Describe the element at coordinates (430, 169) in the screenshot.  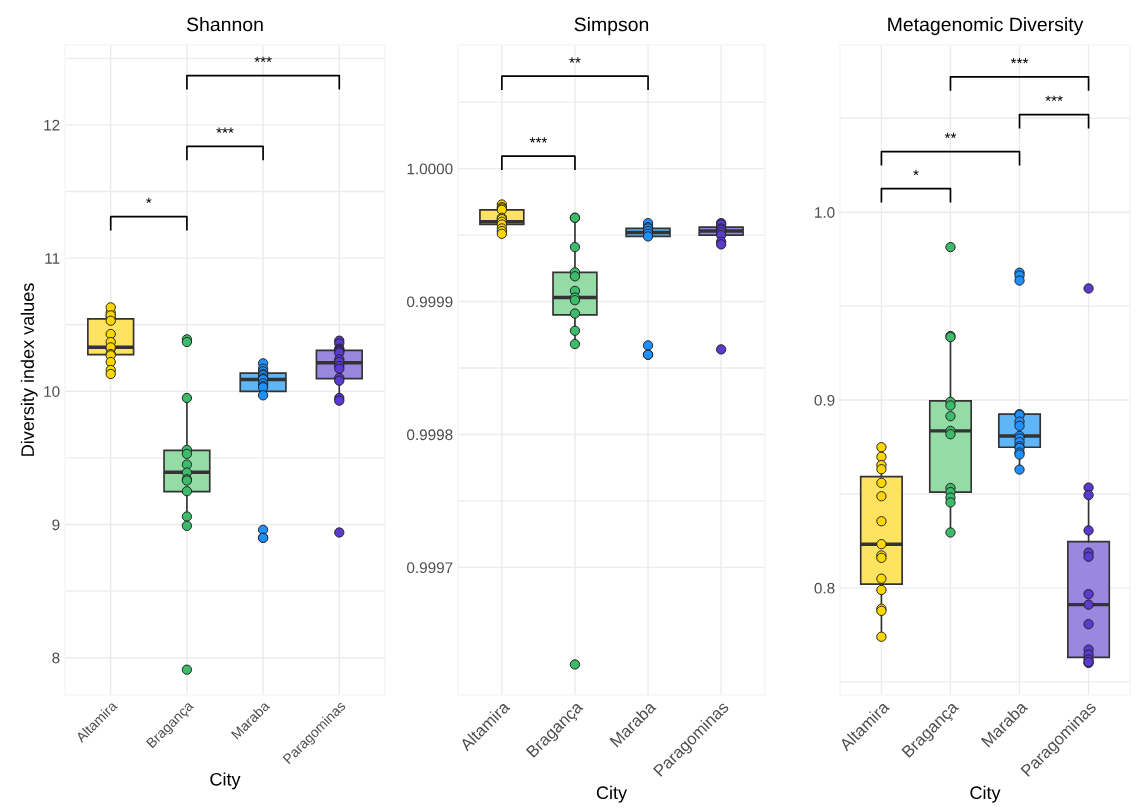
I see `y-tick-label: 1.0000` at that location.